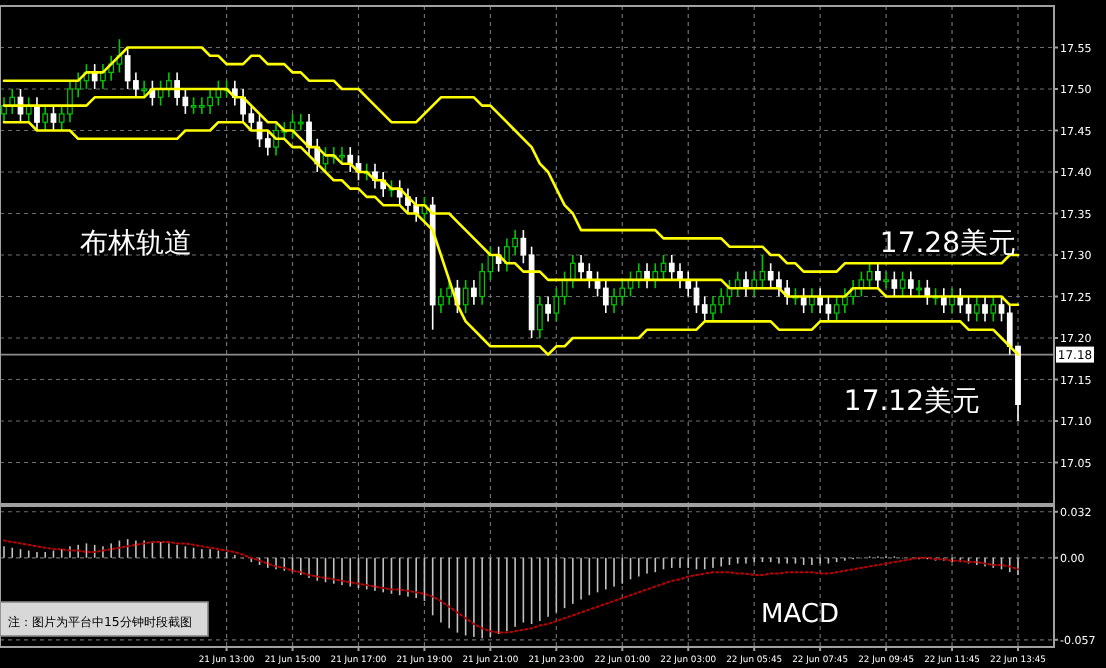 The height and width of the screenshot is (668, 1106). Describe the element at coordinates (136, 244) in the screenshot. I see `annotation: 布林轨道` at that location.